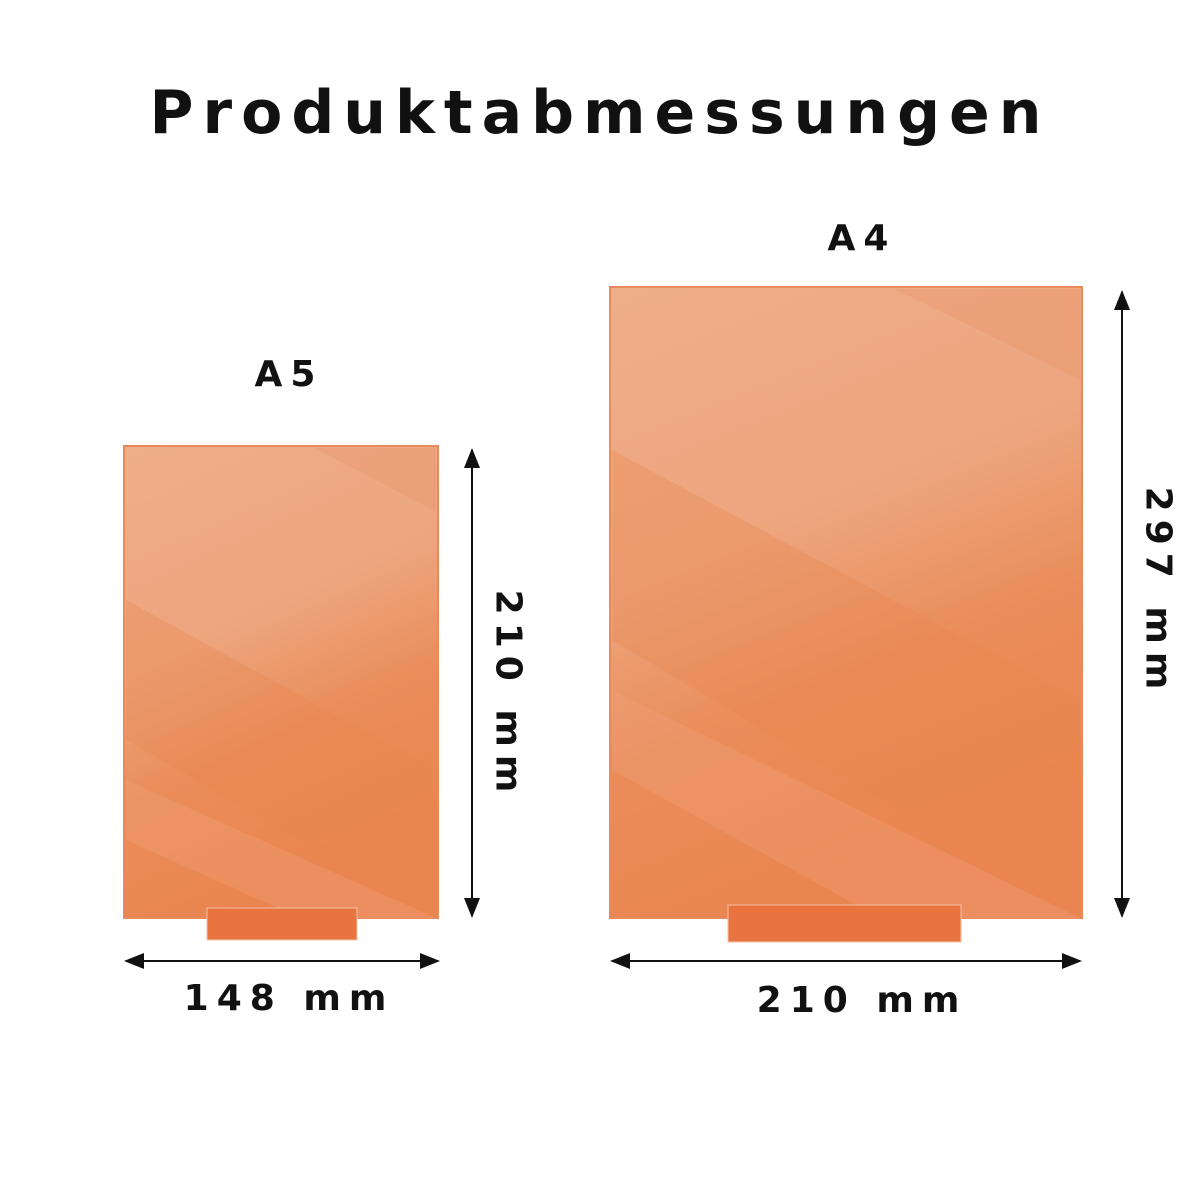  I want to click on a4-width-label: 210 mm, so click(862, 1000).